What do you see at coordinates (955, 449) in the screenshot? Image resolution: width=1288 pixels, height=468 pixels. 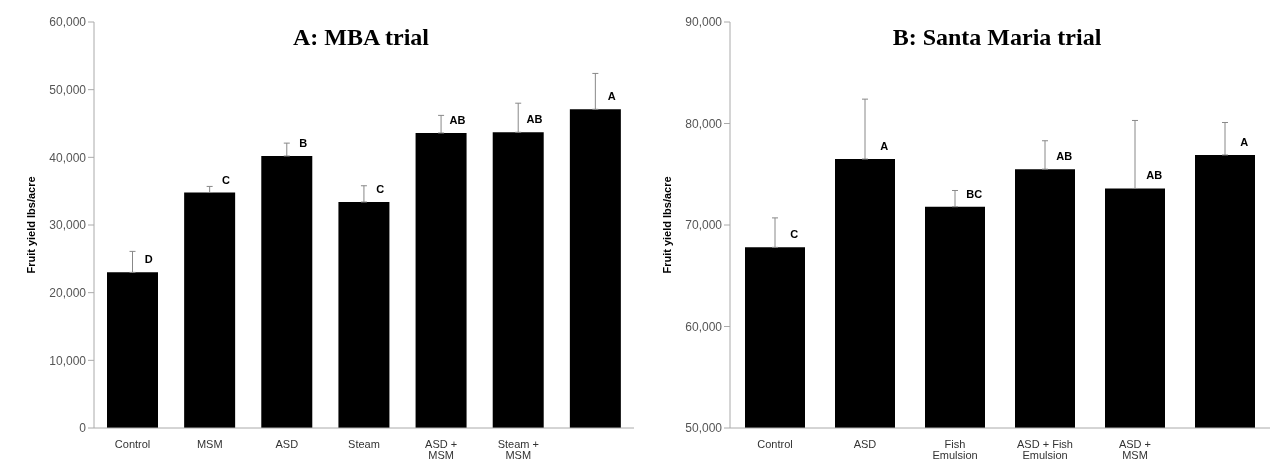 I see `x-tick-label: Fish Emulsion` at bounding box center [955, 449].